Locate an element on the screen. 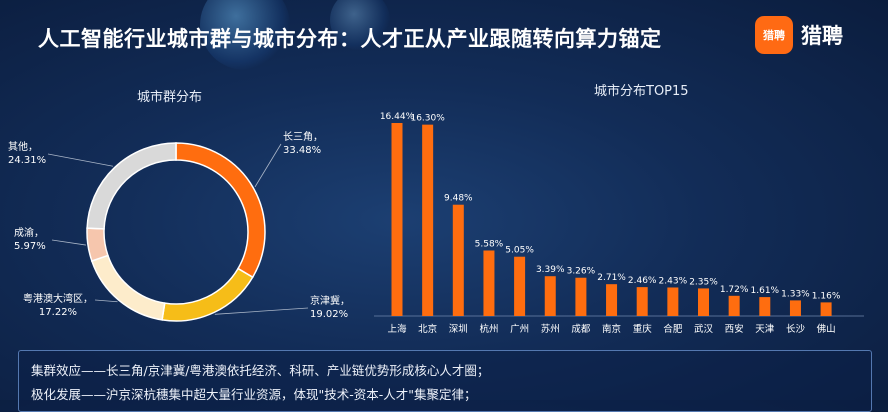  donut-chart-title: 城市群分布 is located at coordinates (170, 97).